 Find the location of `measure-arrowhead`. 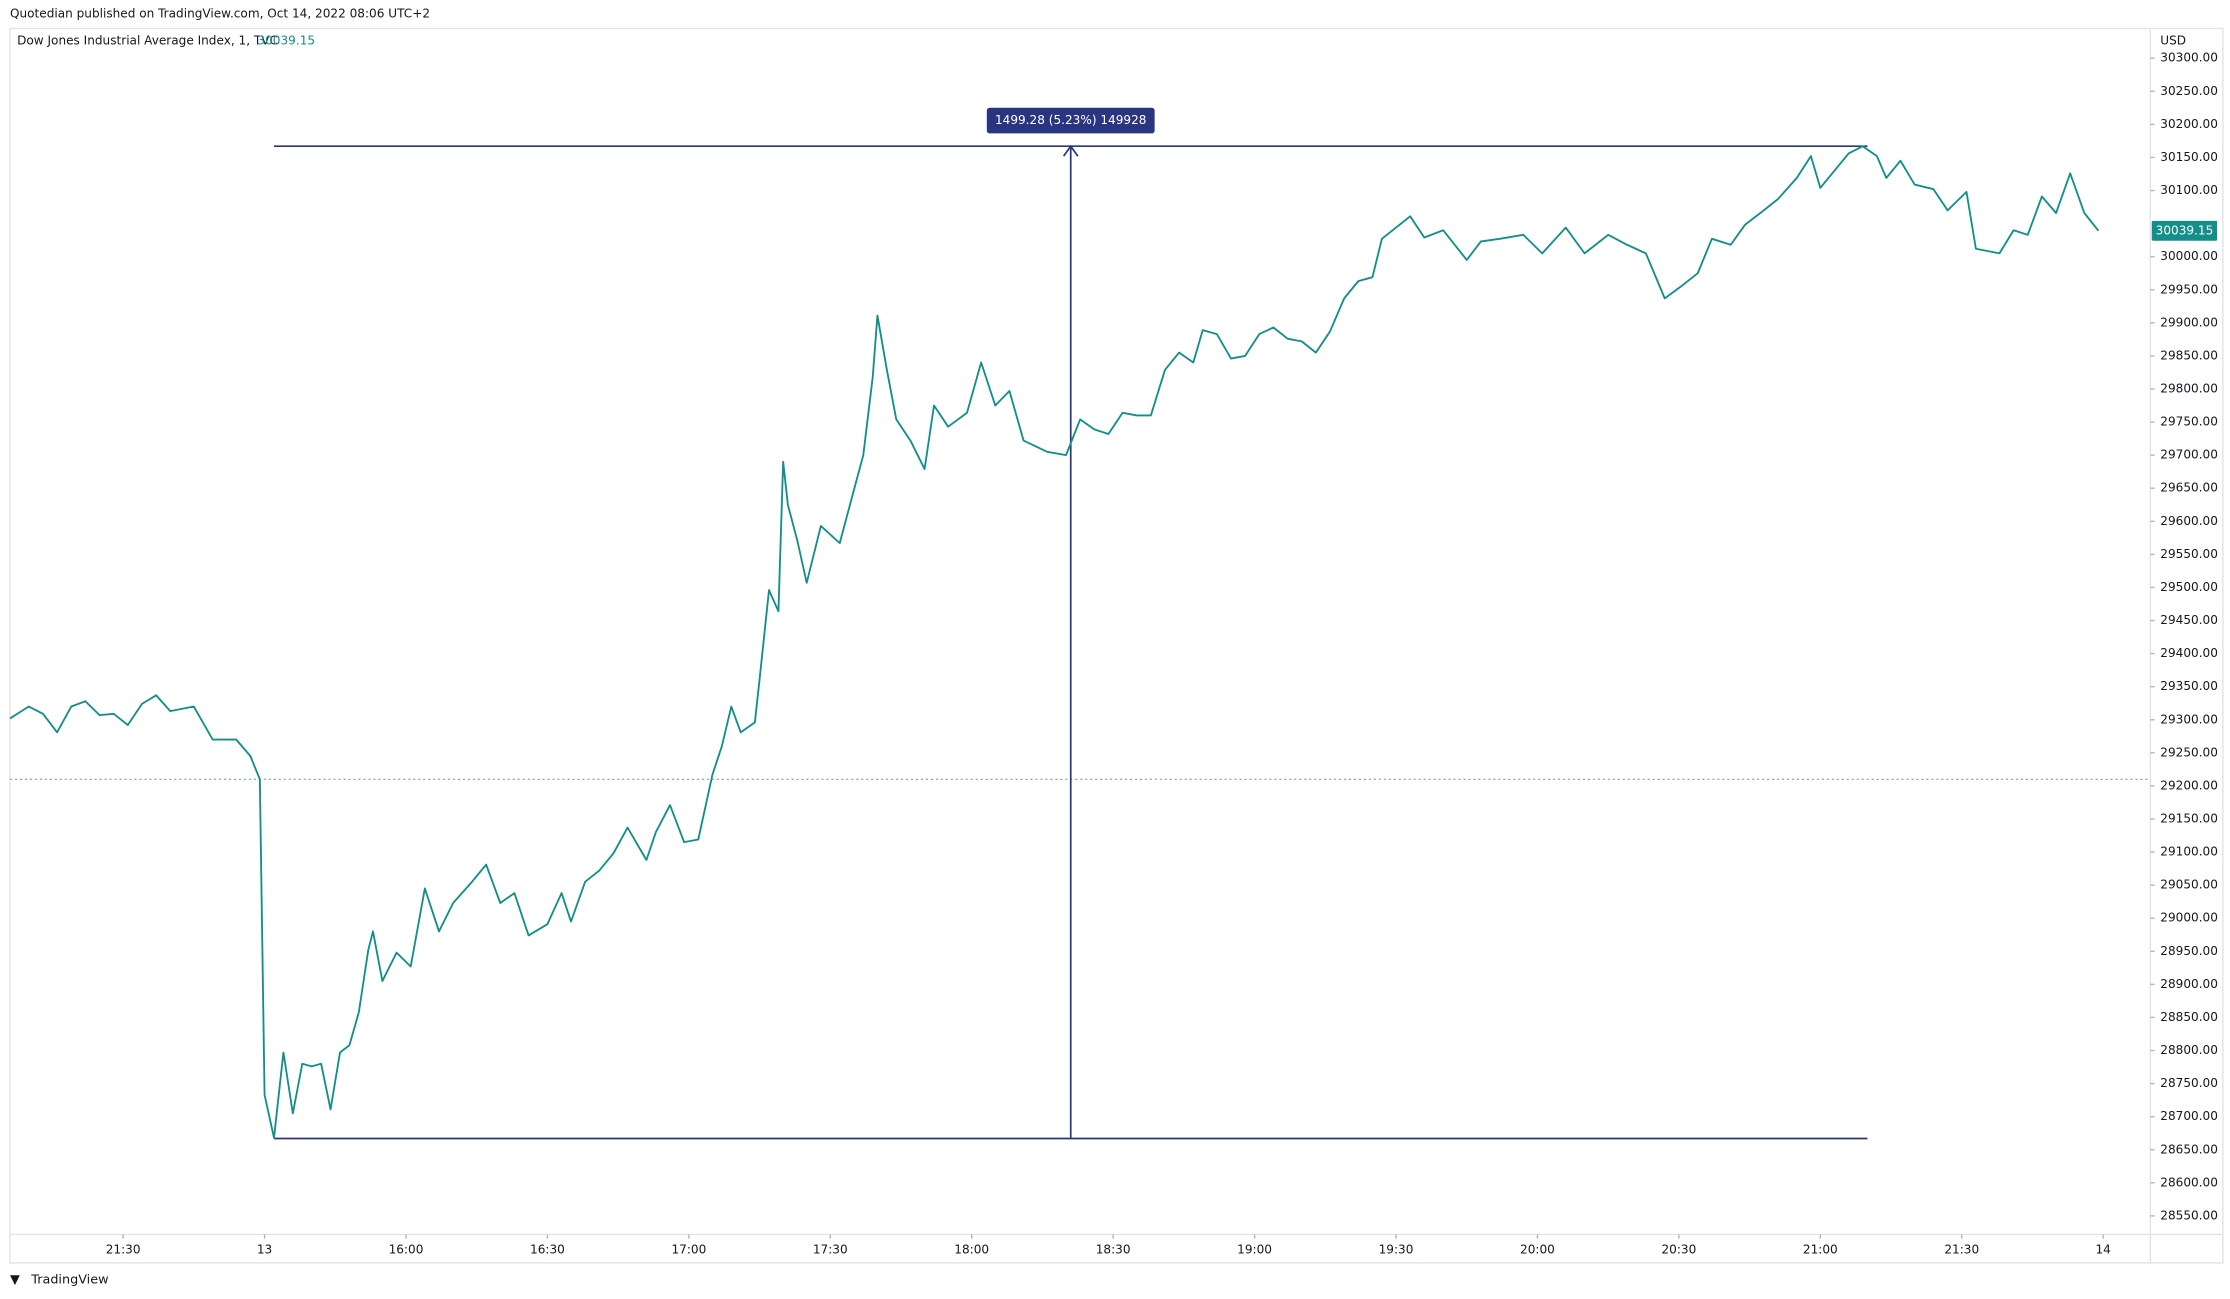

measure-arrowhead is located at coordinates (1070, 150).